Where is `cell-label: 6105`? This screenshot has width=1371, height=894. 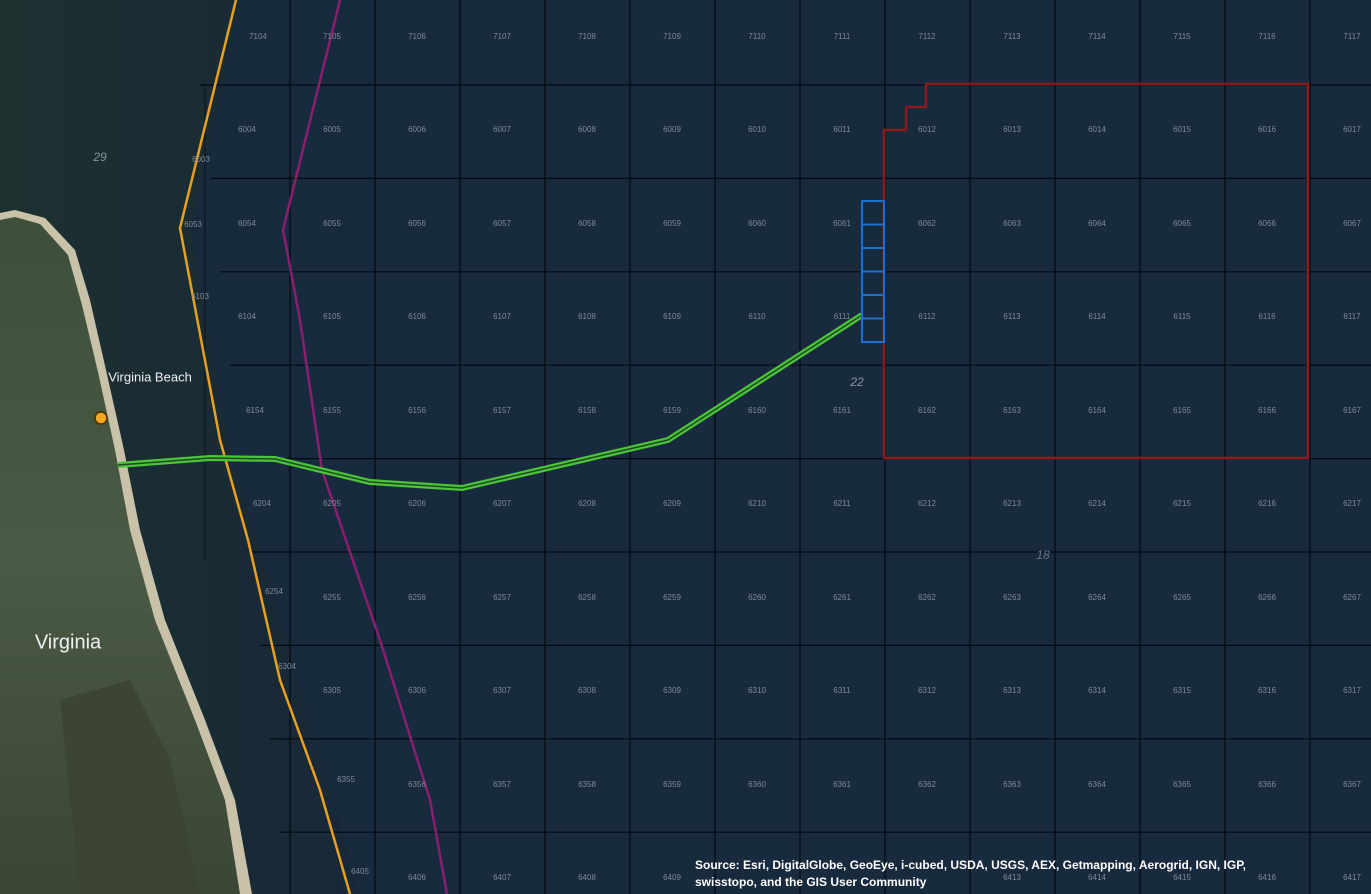 cell-label: 6105 is located at coordinates (332, 316).